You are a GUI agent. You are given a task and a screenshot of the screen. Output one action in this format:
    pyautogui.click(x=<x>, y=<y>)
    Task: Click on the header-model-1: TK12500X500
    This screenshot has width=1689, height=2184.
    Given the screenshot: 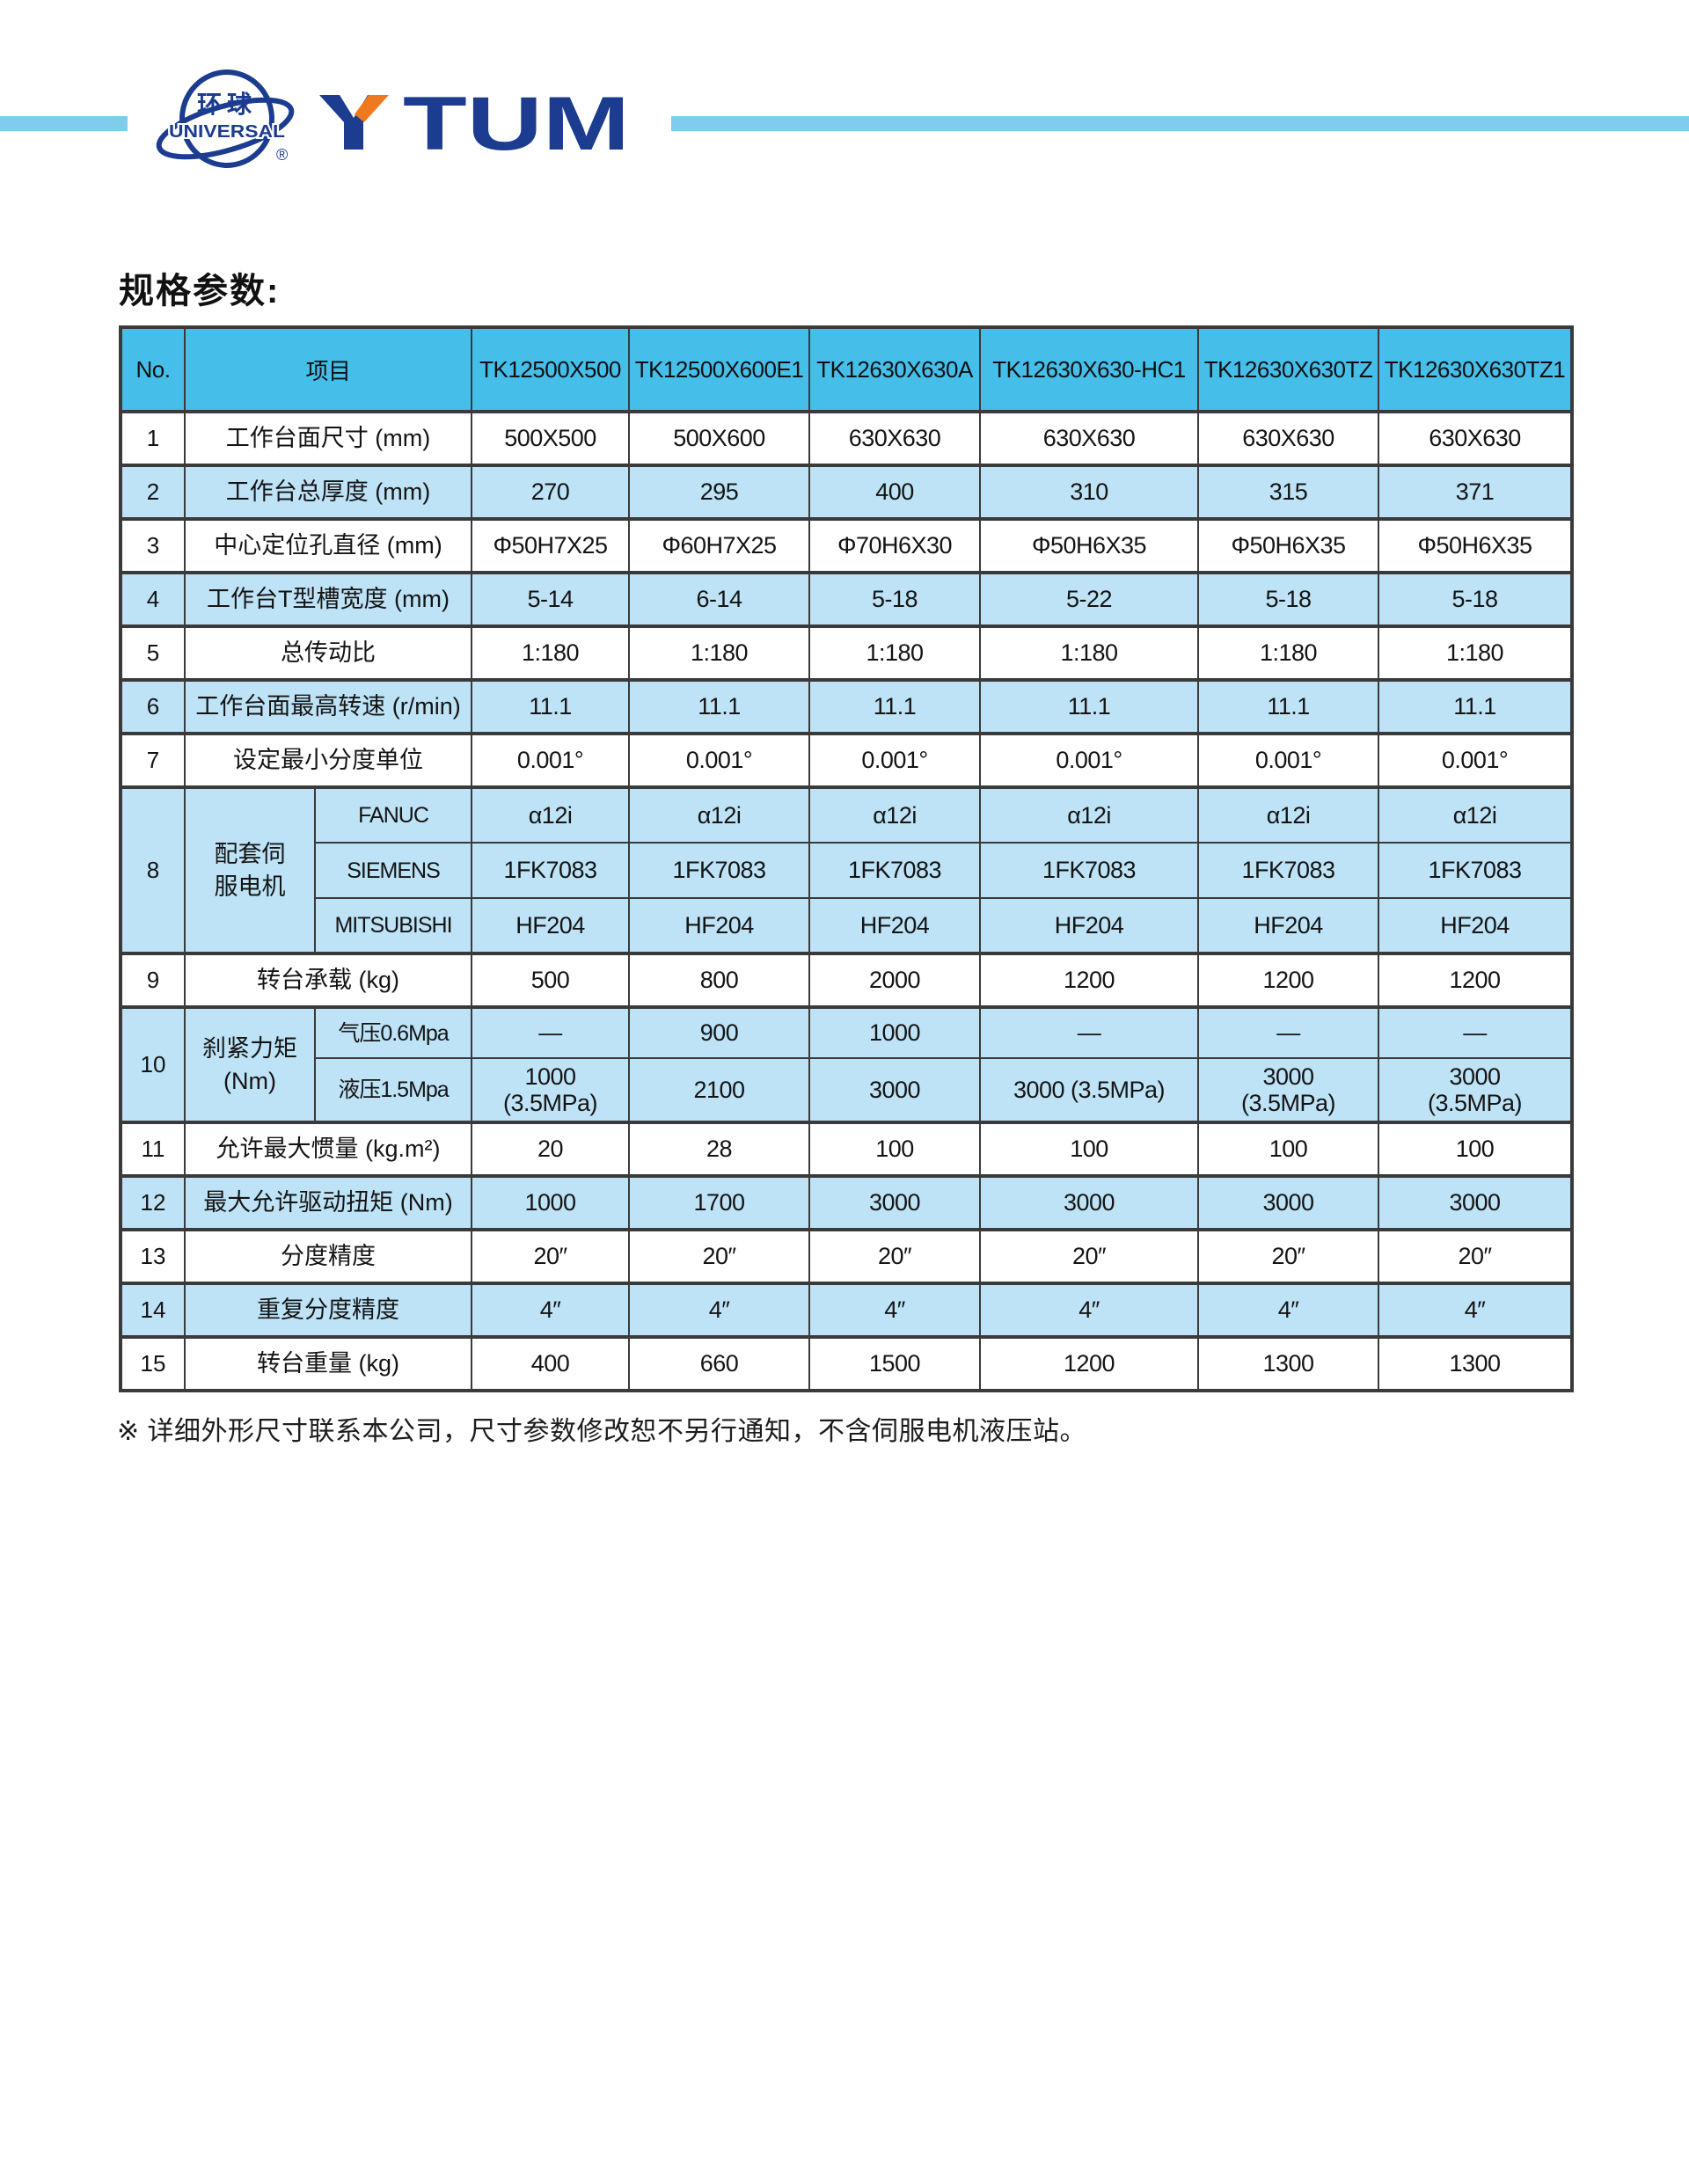 What is the action you would take?
    pyautogui.click(x=551, y=369)
    